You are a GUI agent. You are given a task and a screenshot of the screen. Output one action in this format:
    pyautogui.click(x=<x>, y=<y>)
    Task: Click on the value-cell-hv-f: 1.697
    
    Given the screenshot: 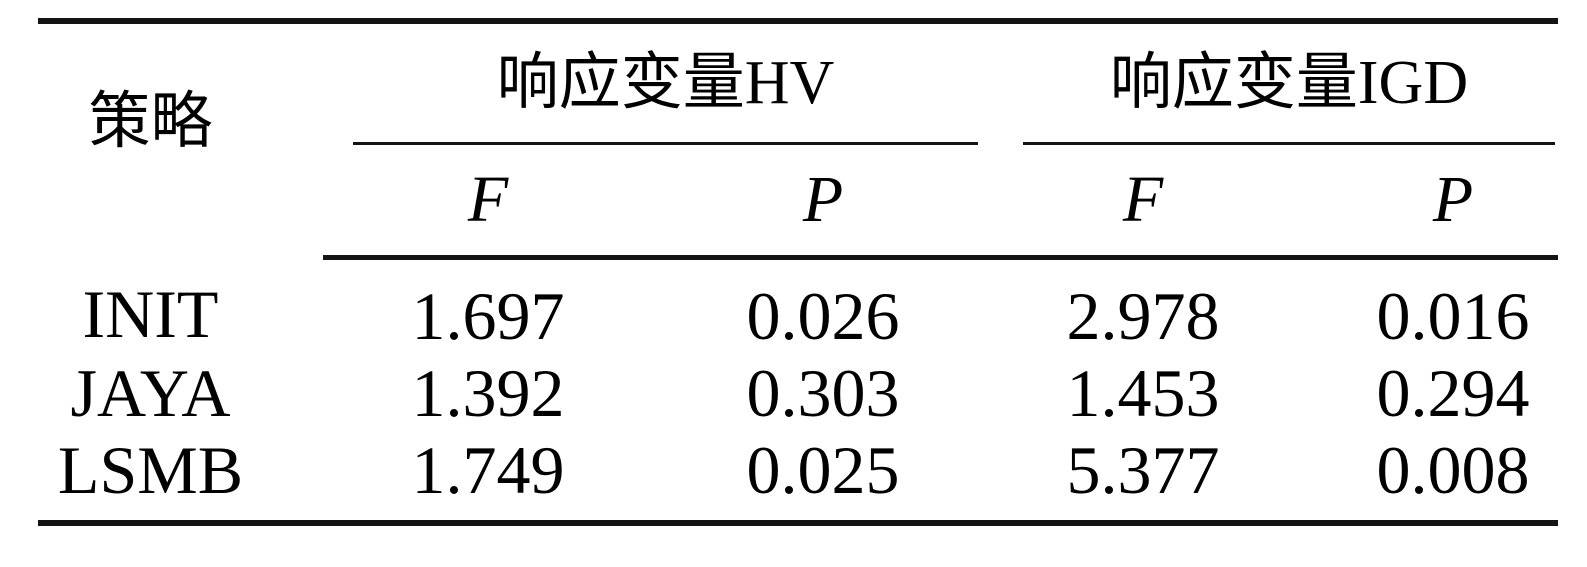 What is the action you would take?
    pyautogui.click(x=488, y=315)
    